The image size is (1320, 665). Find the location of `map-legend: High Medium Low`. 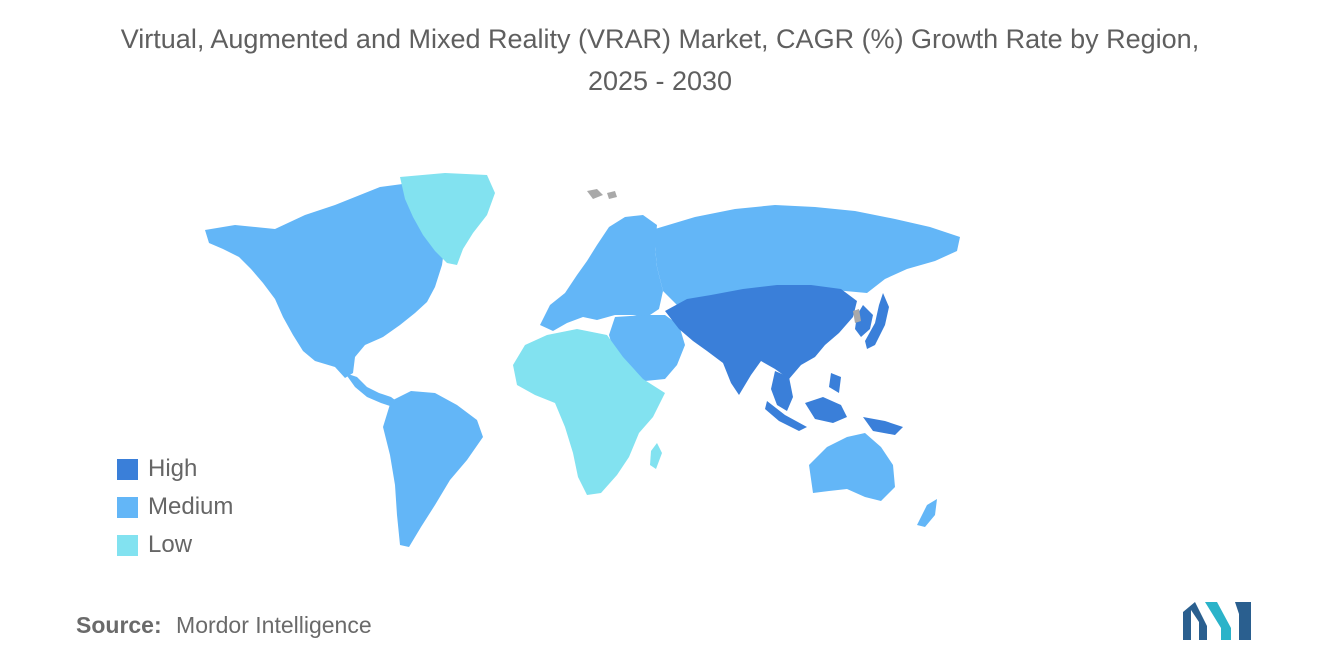

map-legend: High Medium Low is located at coordinates (175, 507).